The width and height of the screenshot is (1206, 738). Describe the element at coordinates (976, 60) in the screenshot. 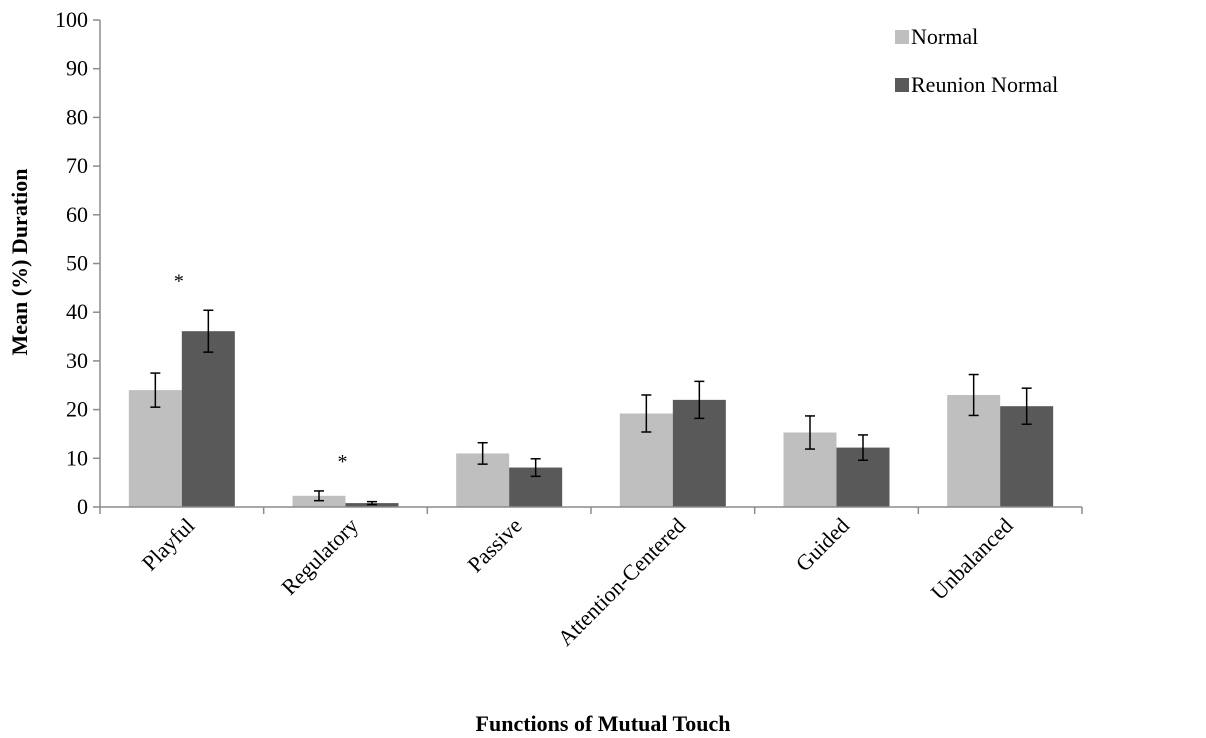

I see `legend: Normal Reunion Normal` at that location.